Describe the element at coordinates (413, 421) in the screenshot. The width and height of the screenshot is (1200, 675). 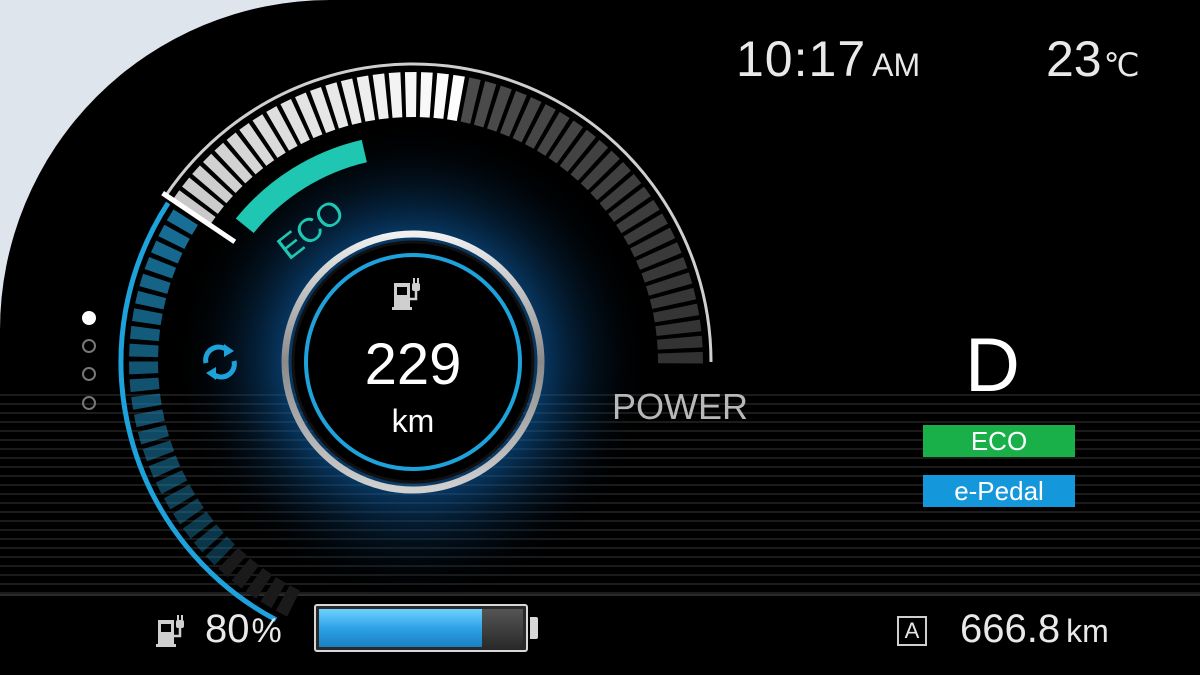
I see `range-unit: km` at that location.